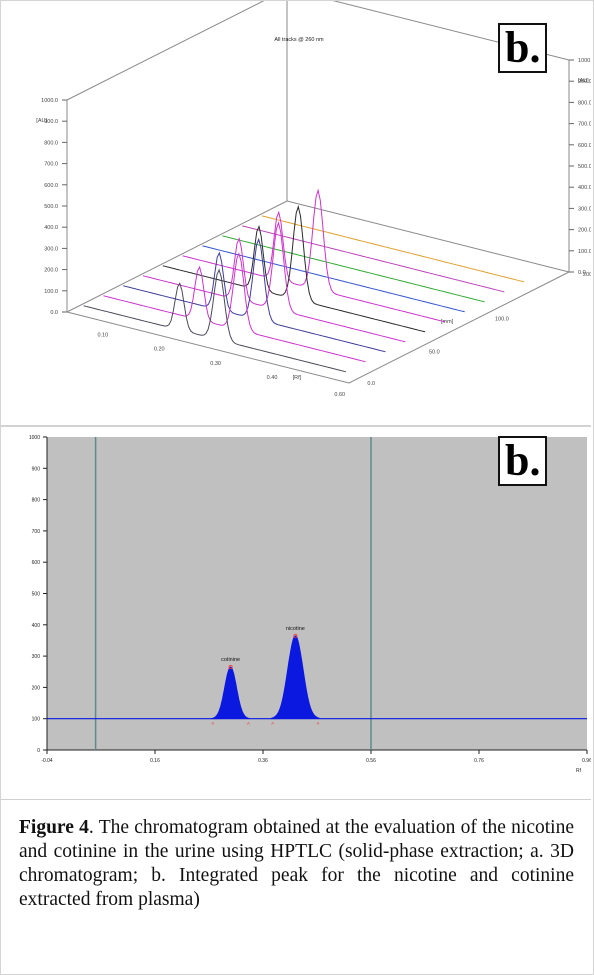 This screenshot has width=594, height=975. What do you see at coordinates (38, 751) in the screenshot?
I see `y-tick-label: 0` at bounding box center [38, 751].